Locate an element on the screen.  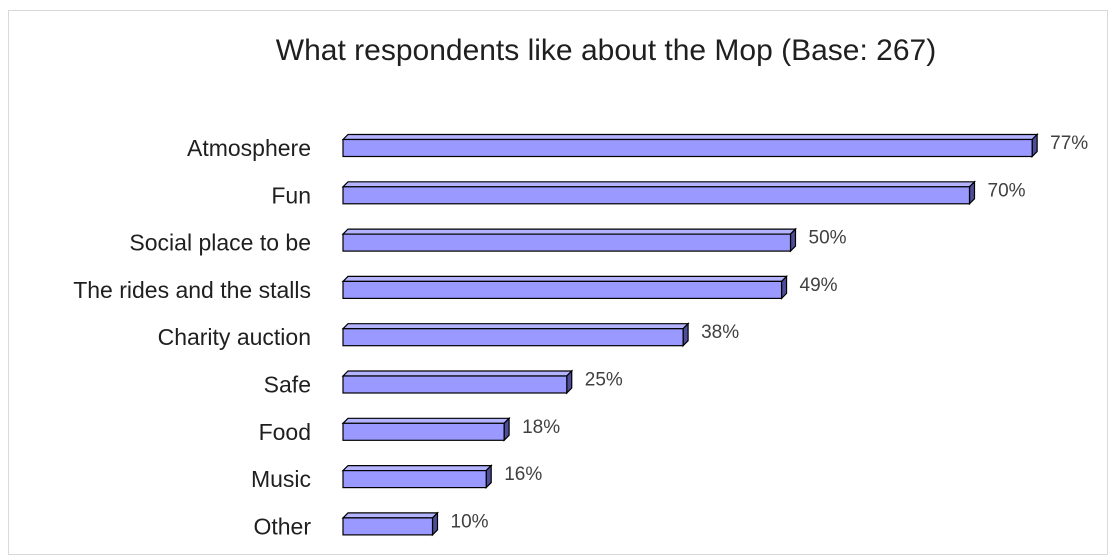
bar-group: Safe 25% is located at coordinates (443, 384).